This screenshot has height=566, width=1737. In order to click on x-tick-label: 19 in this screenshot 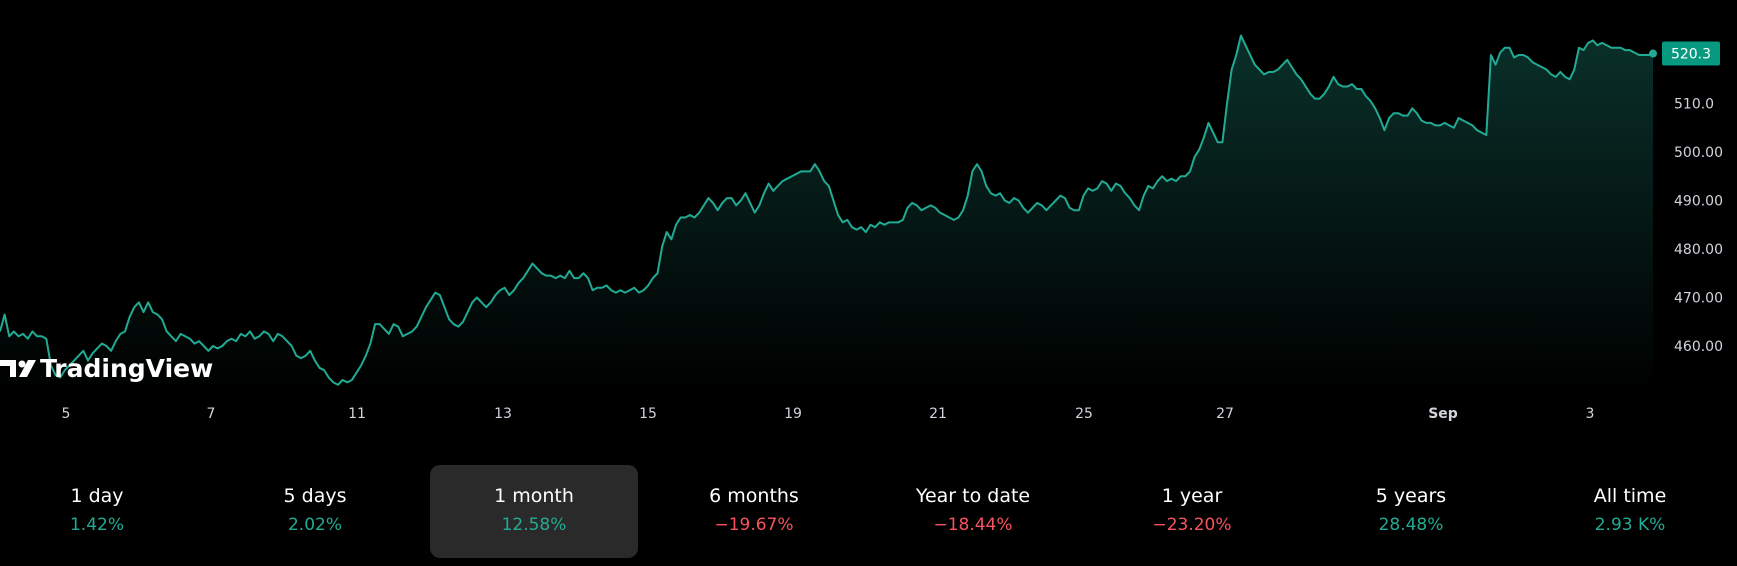, I will do `click(793, 414)`.